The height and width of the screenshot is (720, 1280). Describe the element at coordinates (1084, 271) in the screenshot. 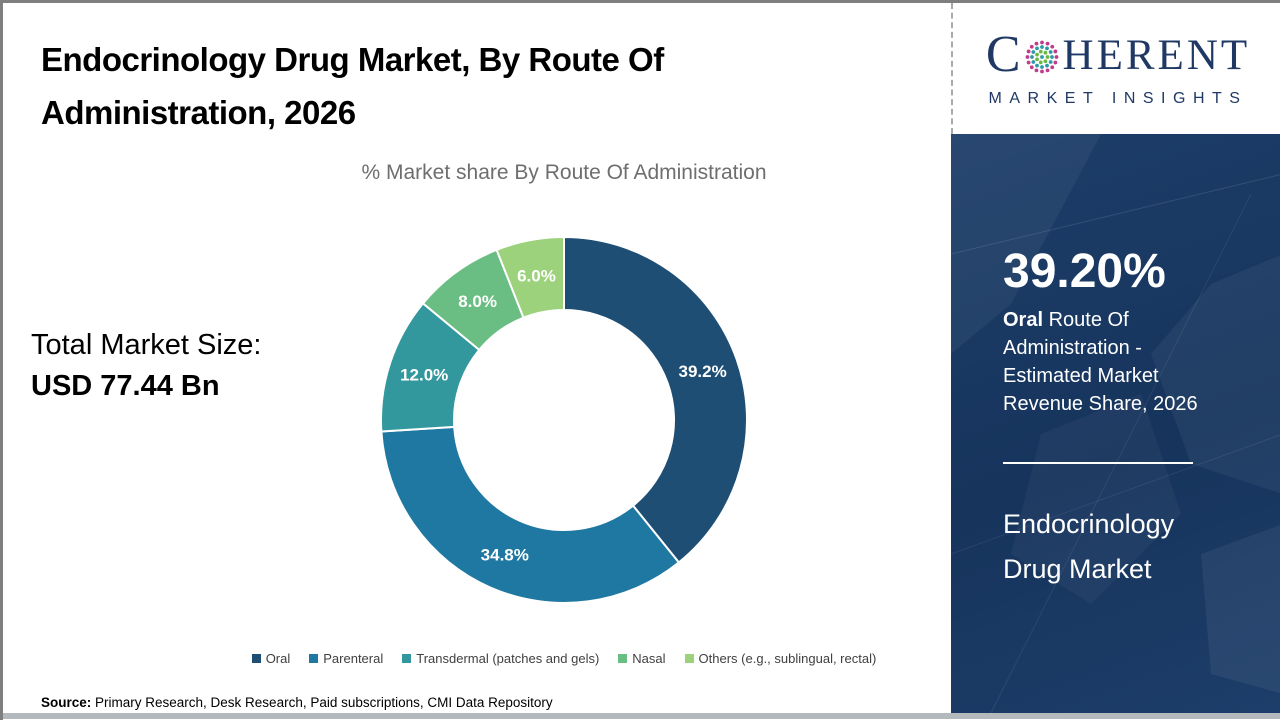

I see `stat-value: 39.20%` at that location.